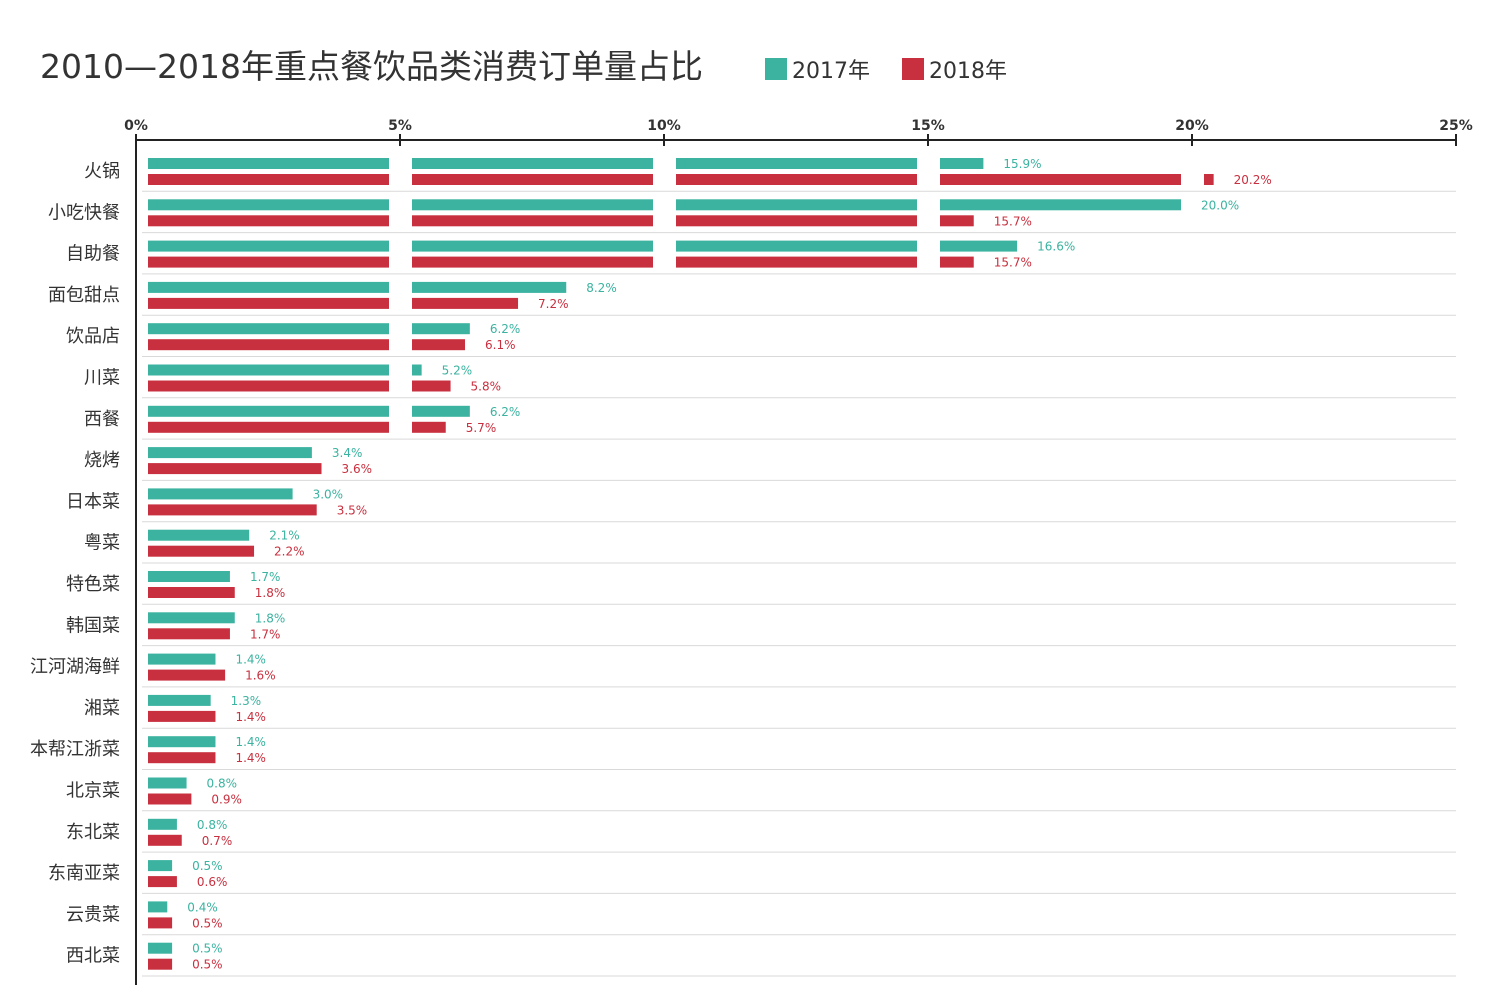  What do you see at coordinates (1022, 164) in the screenshot?
I see `value-label-2017: 15.9%` at bounding box center [1022, 164].